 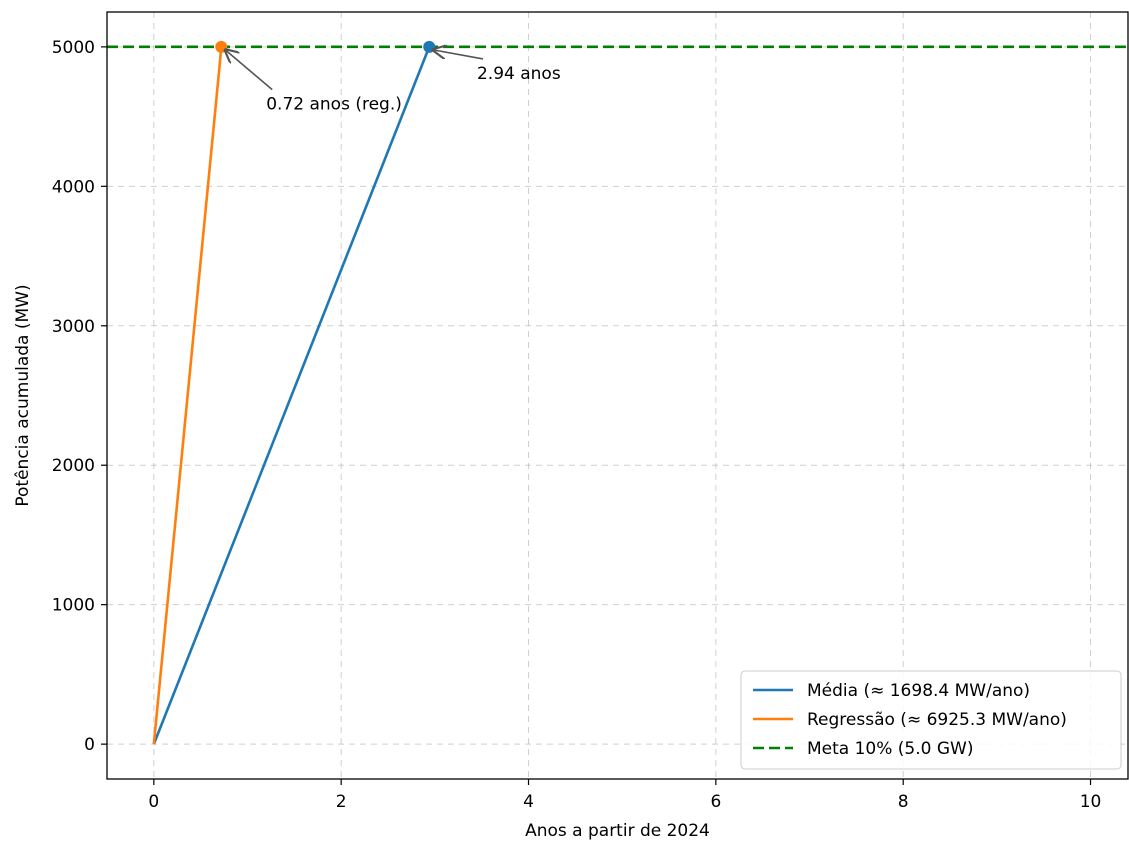 I want to click on data-point-marker, so click(x=429, y=46).